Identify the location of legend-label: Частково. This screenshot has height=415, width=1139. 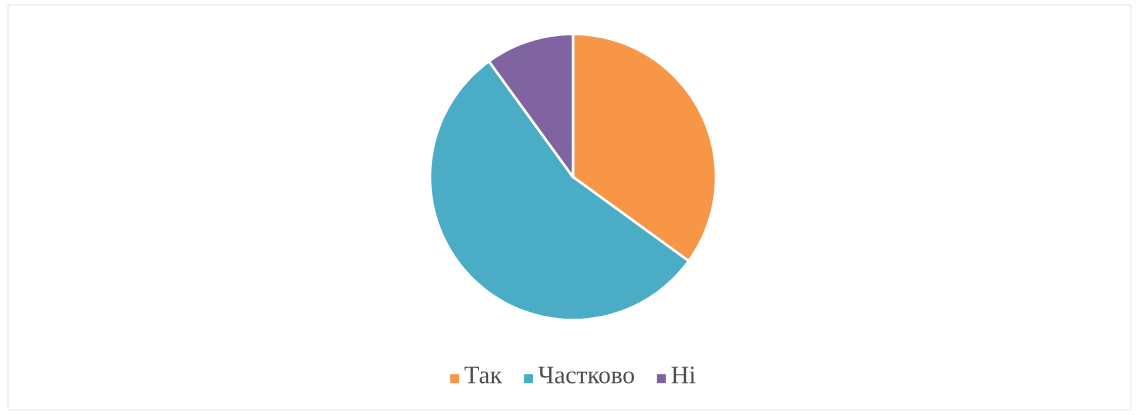
(586, 375).